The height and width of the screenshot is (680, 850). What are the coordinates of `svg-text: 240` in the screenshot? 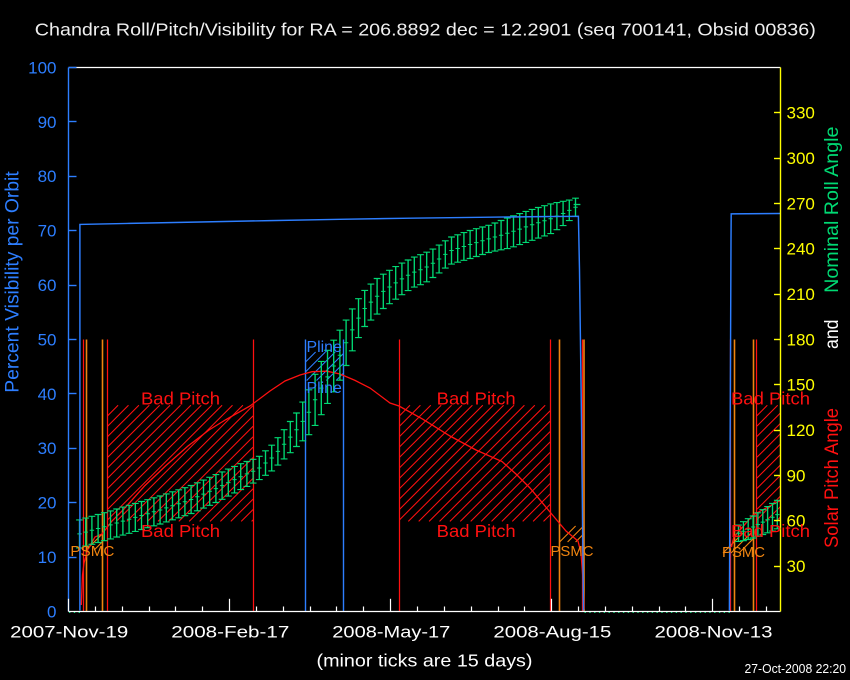 It's located at (801, 249).